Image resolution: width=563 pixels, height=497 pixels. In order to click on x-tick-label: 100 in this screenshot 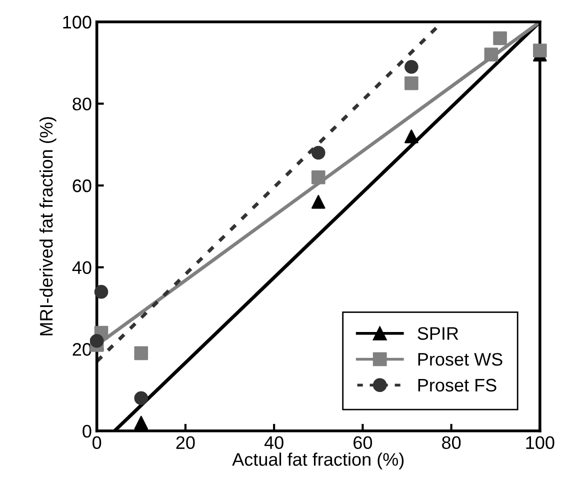, I will do `click(540, 443)`.